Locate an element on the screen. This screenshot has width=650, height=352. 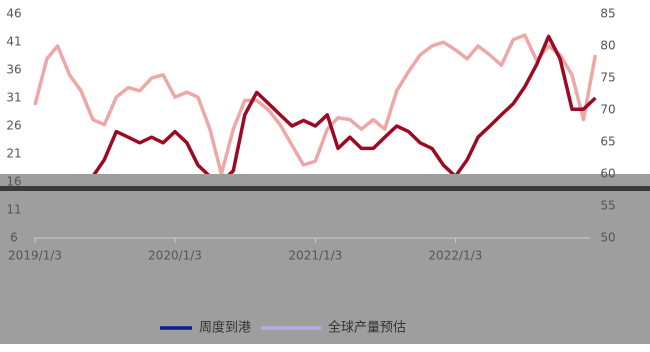
y-tick-label: 16 is located at coordinates (13, 182).